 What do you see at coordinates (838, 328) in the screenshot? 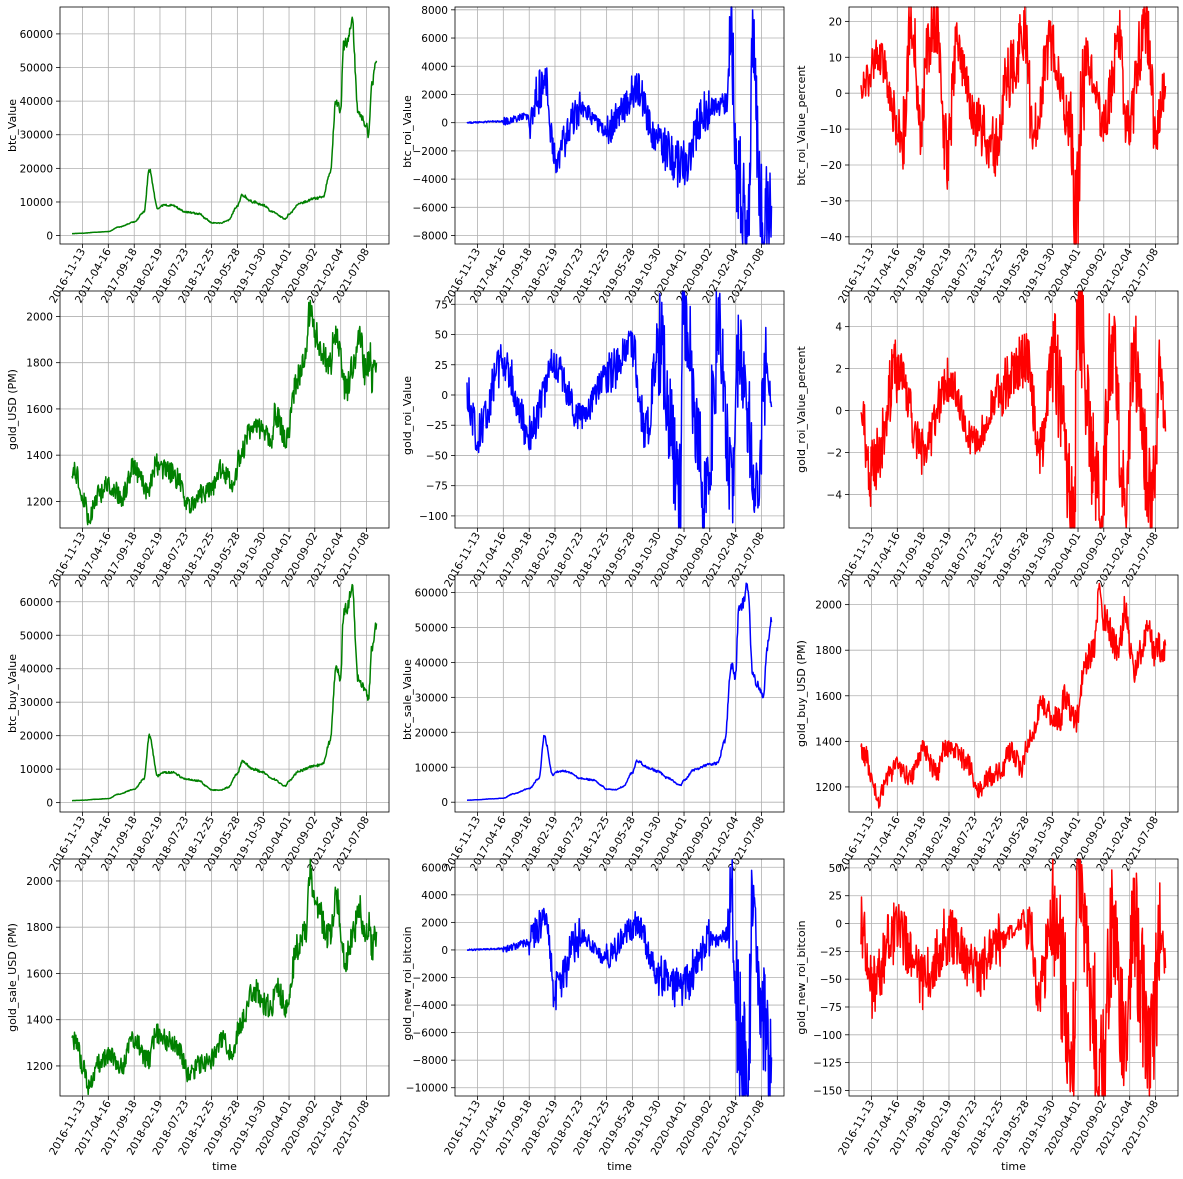
I see `y-tick-label: 4` at bounding box center [838, 328].